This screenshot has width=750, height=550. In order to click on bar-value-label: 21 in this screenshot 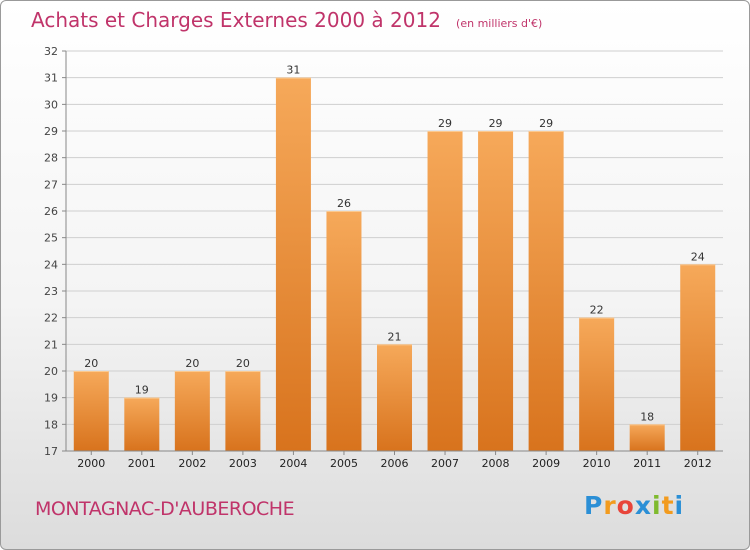, I will do `click(395, 336)`.